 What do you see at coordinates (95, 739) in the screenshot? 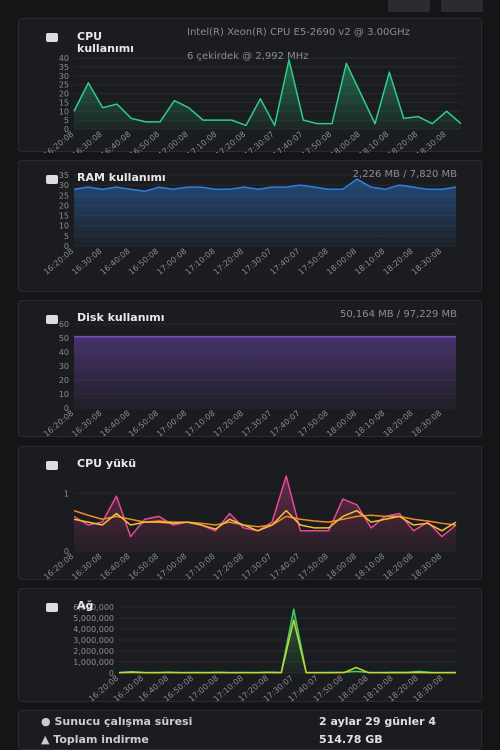
I see `info-label: ▲ Toplam indirme` at bounding box center [95, 739].